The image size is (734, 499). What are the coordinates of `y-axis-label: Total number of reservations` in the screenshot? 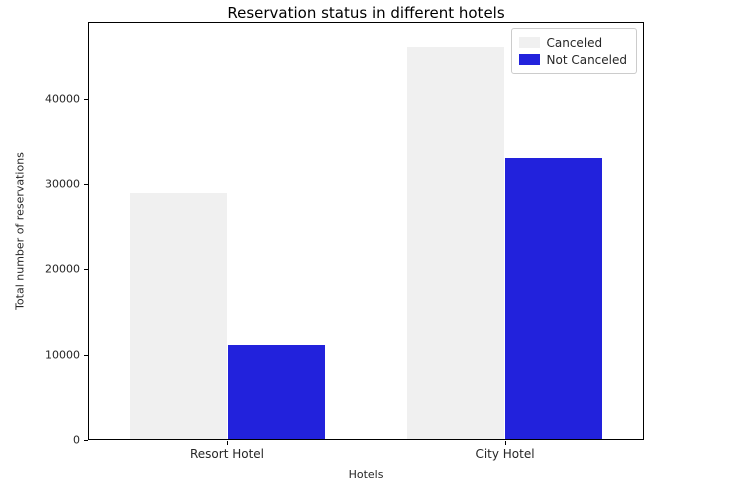 It's located at (20, 231).